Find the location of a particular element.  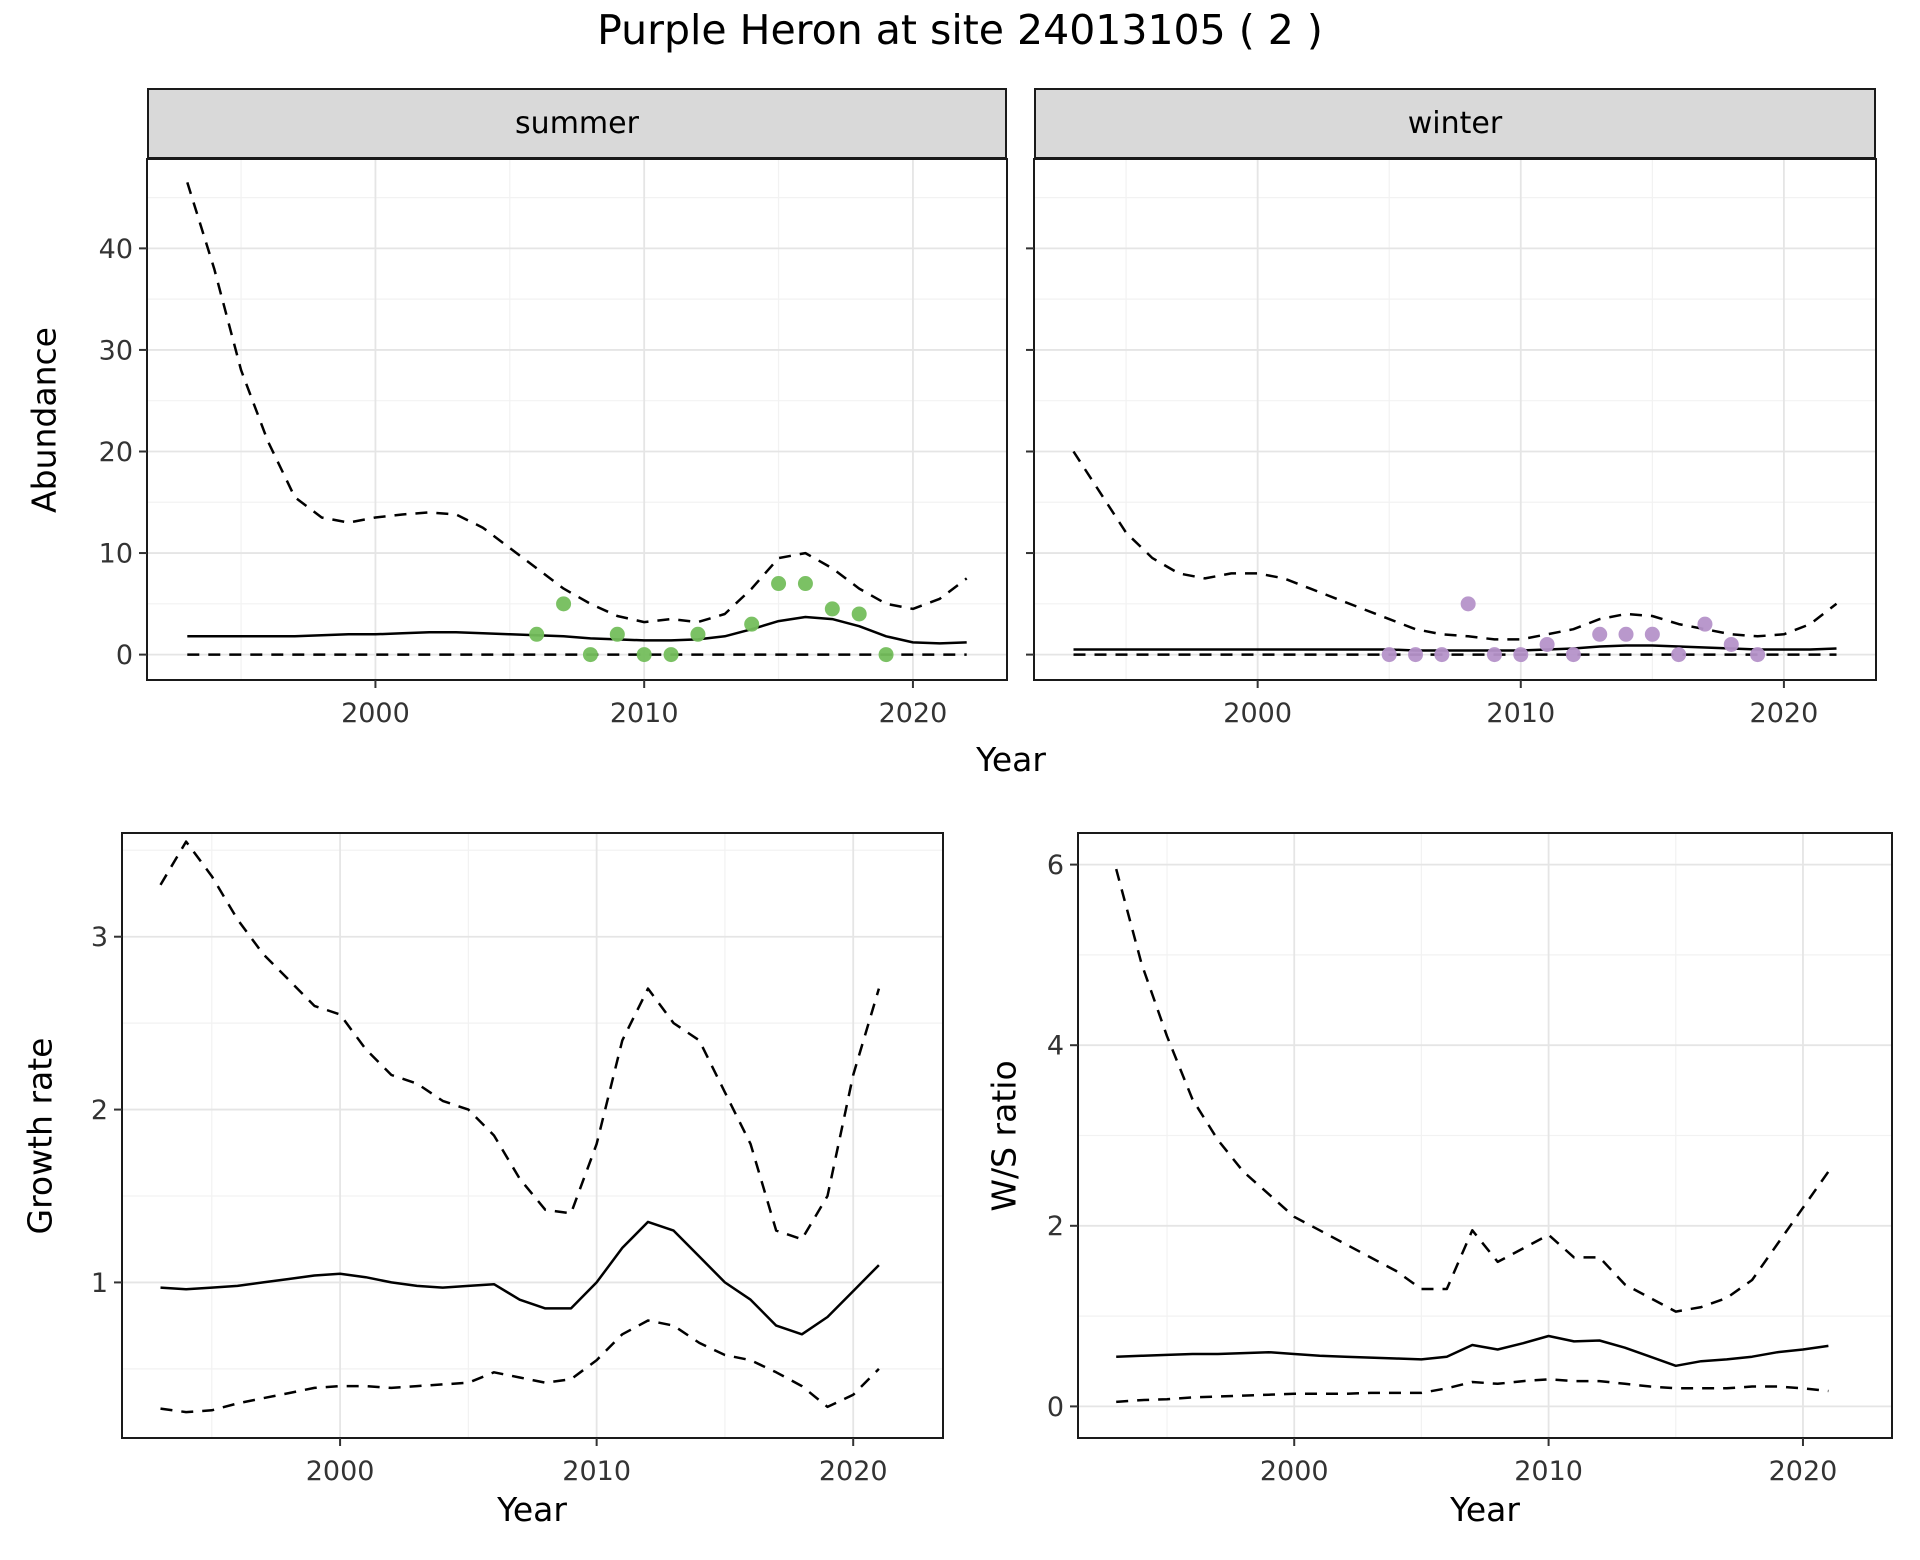

facet-strip-winter: winter is located at coordinates (1455, 123).